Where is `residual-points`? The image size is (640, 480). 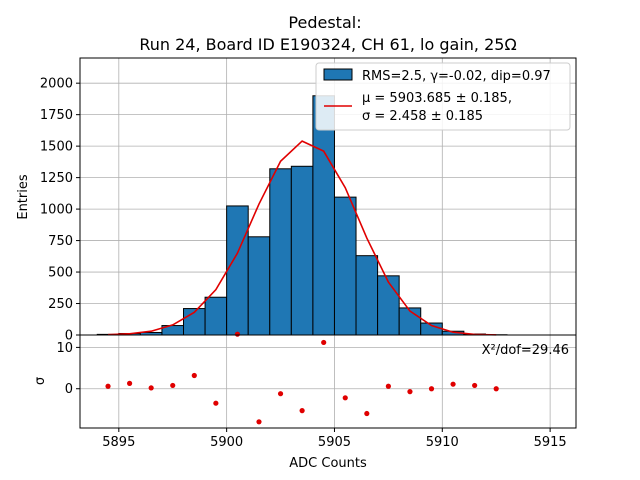
residual-points is located at coordinates (302, 378).